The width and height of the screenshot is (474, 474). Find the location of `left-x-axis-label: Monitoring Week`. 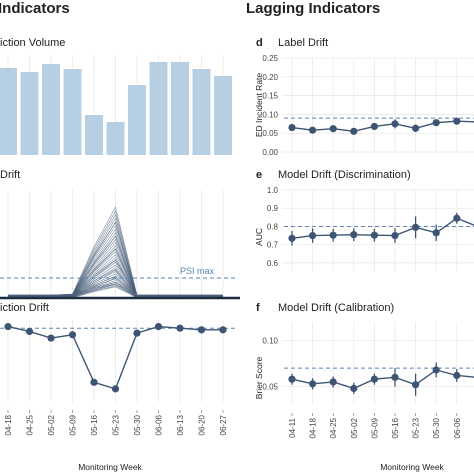

left-x-axis-label: Monitoring Week is located at coordinates (110, 467).